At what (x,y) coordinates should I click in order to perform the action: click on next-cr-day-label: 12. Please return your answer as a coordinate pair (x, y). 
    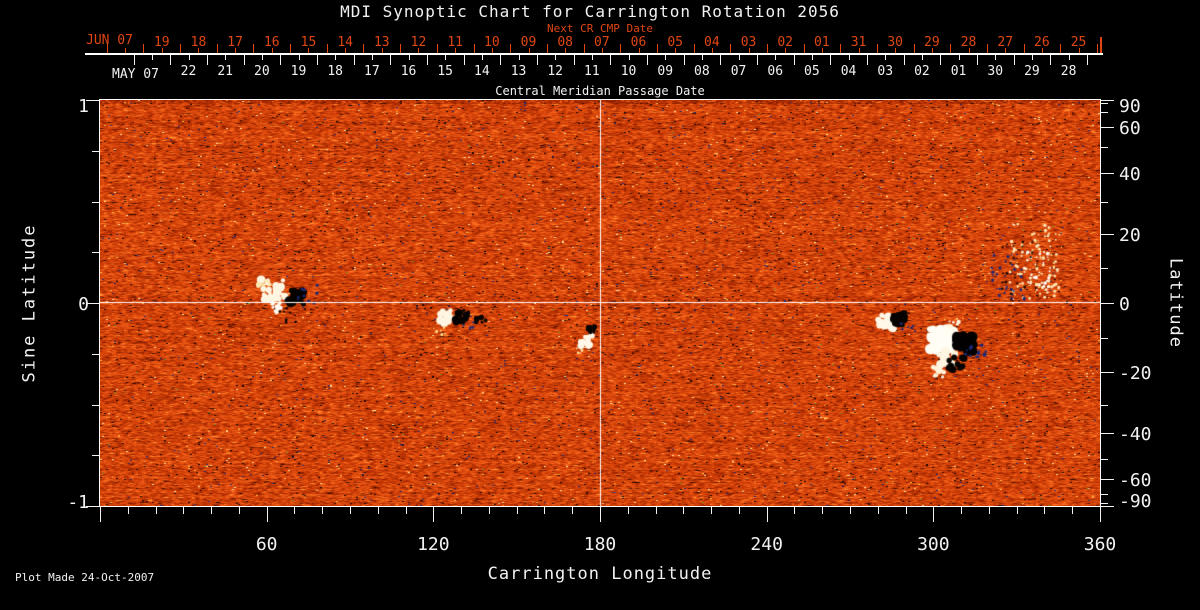
    Looking at the image, I should click on (418, 42).